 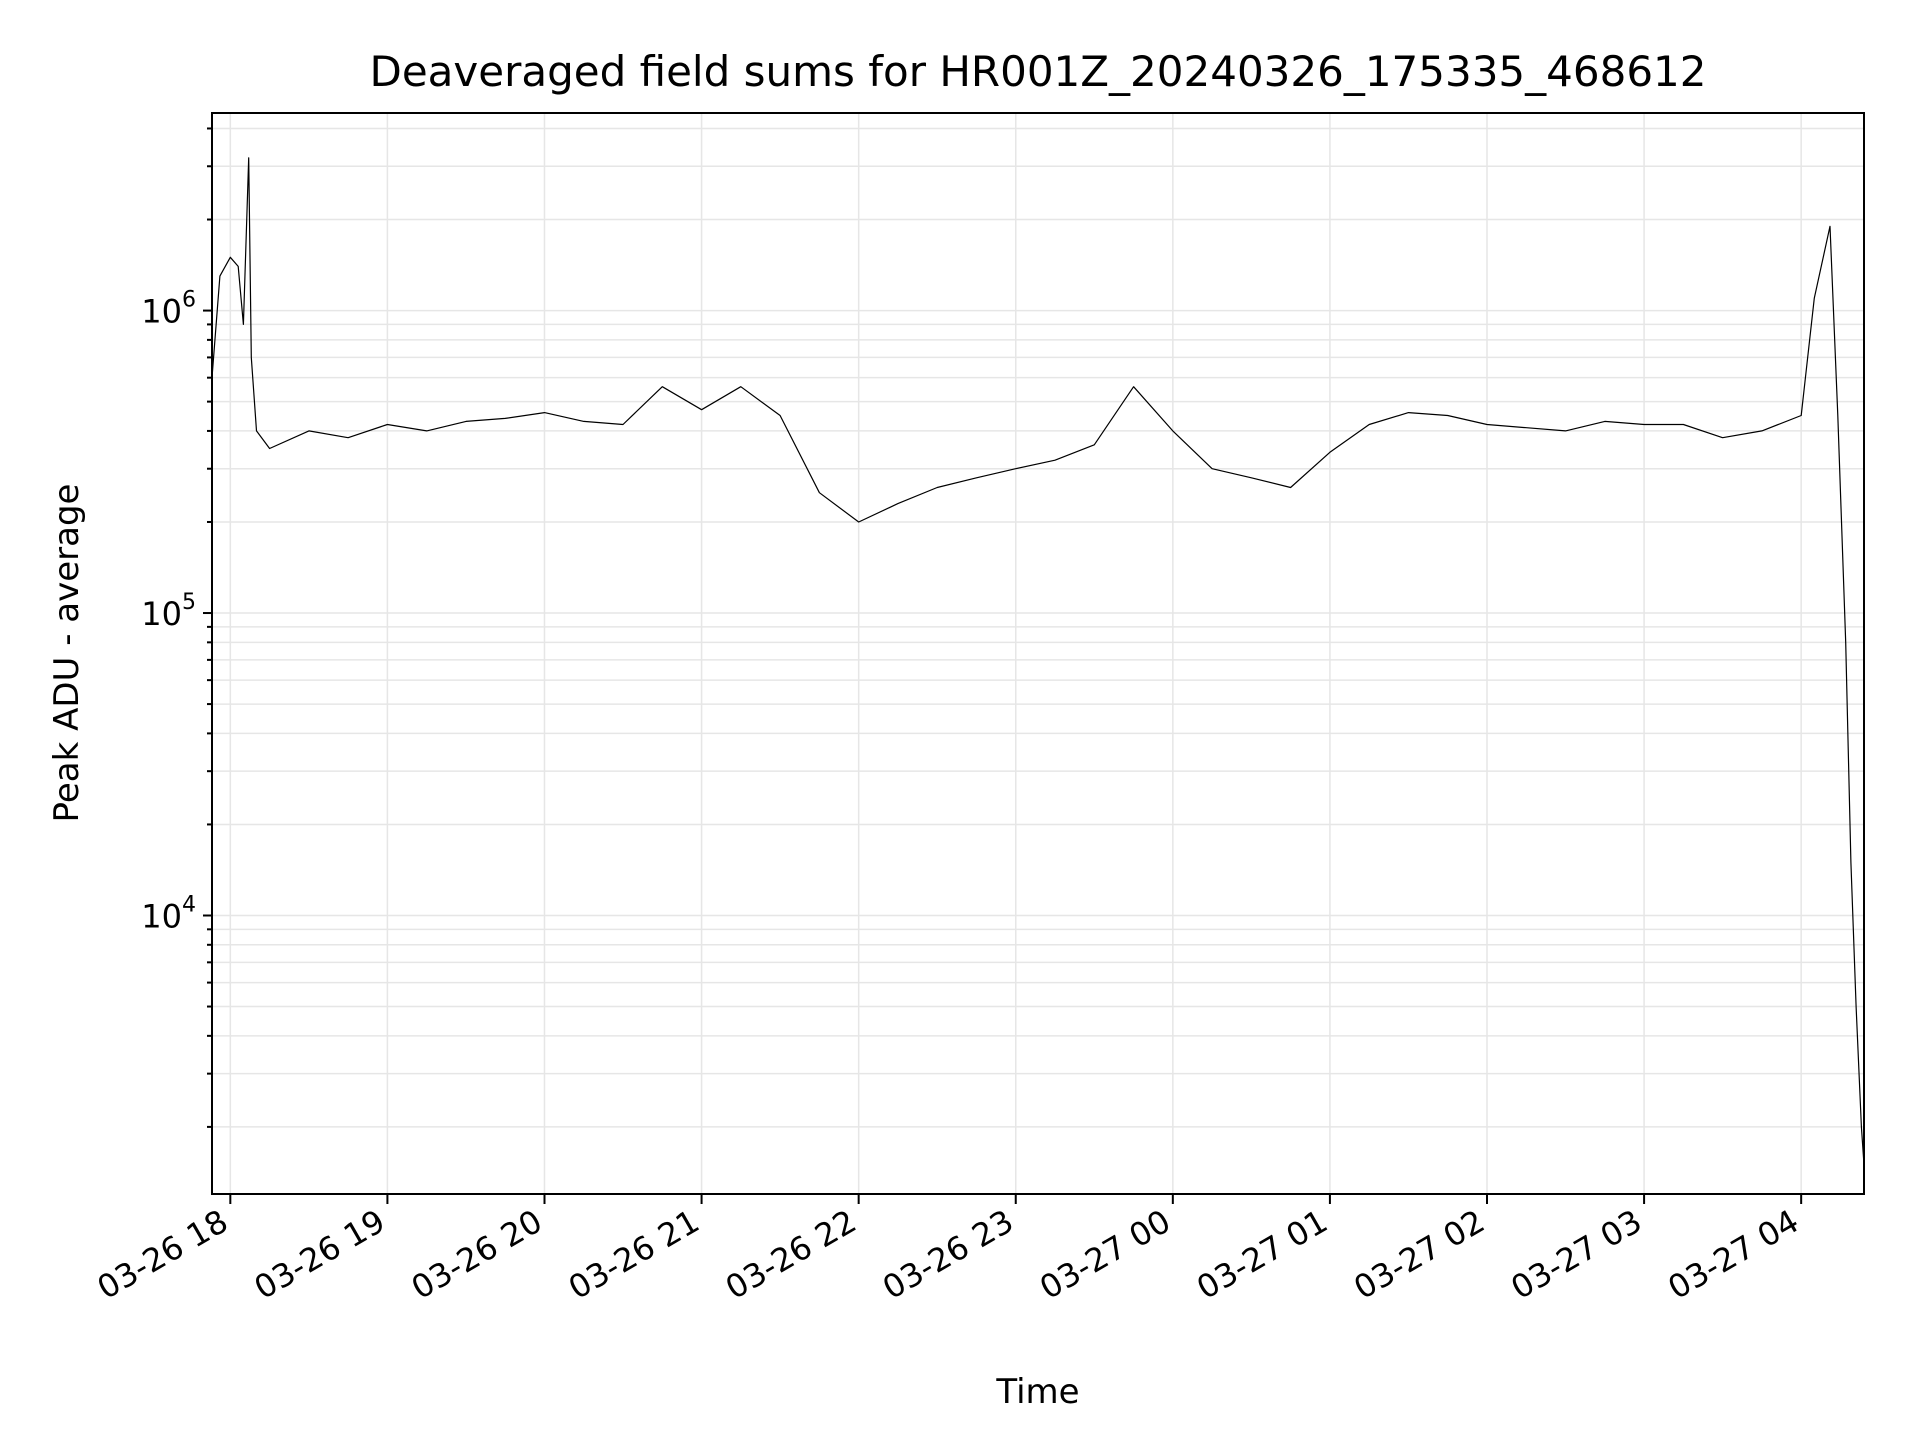 I want to click on y-axis-label: Peak ADU - average, so click(x=67, y=653).